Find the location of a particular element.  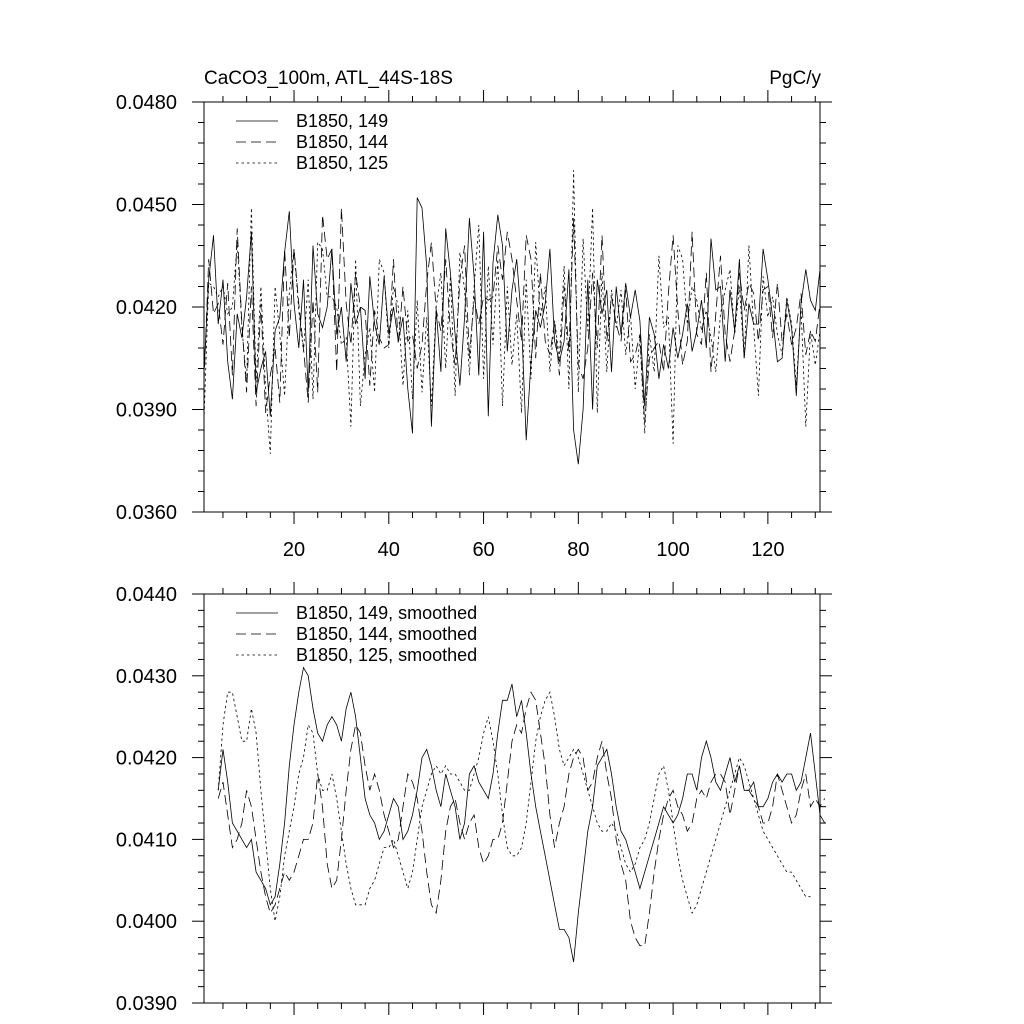

top-y-tick-label: 0.0450 is located at coordinates (146, 206).